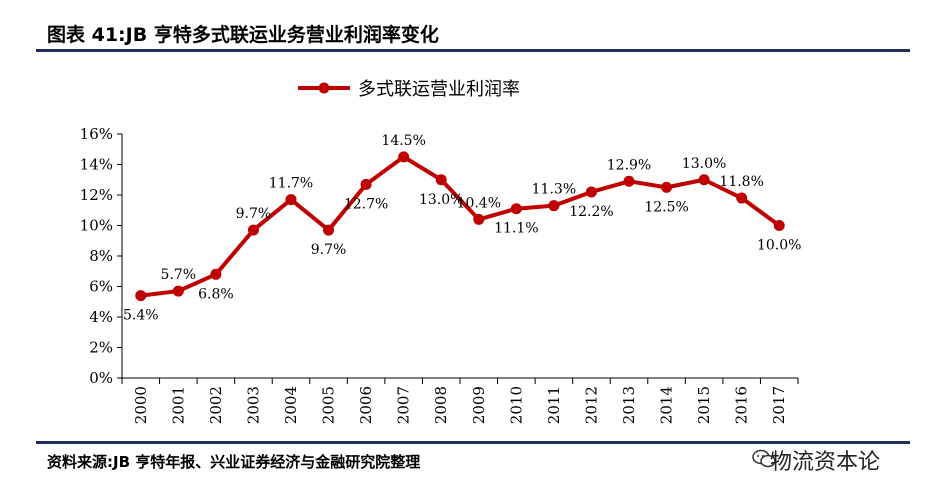 This screenshot has height=498, width=948. I want to click on x-tick-label: 2006, so click(366, 405).